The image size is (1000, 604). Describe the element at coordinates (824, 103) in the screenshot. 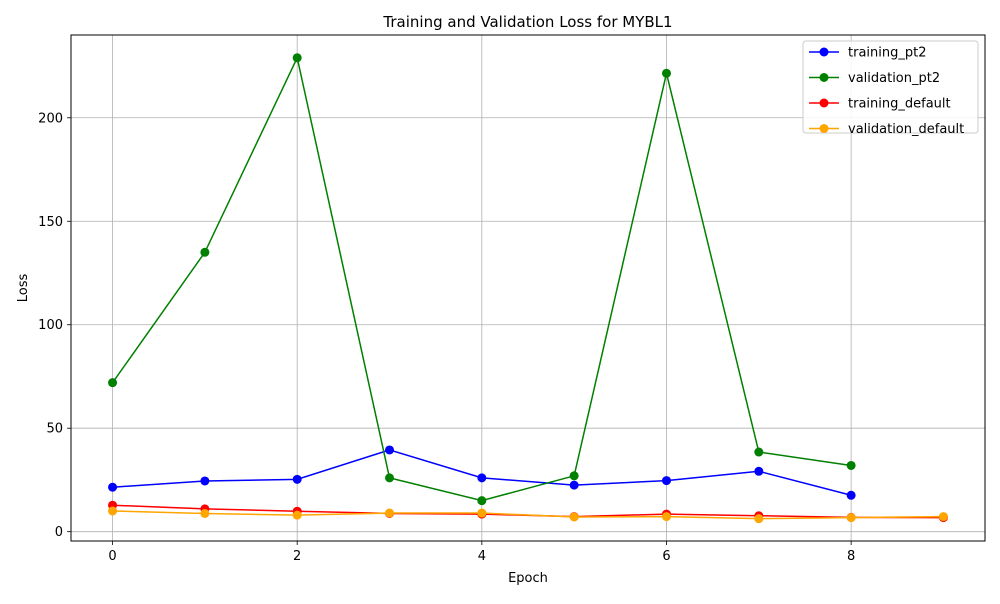

I see `legend-marker-training_default` at that location.